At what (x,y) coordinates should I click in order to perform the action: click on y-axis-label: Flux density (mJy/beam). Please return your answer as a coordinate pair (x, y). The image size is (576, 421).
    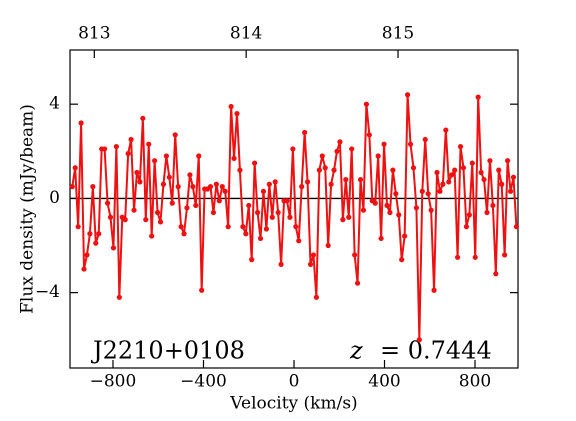
    Looking at the image, I should click on (28, 209).